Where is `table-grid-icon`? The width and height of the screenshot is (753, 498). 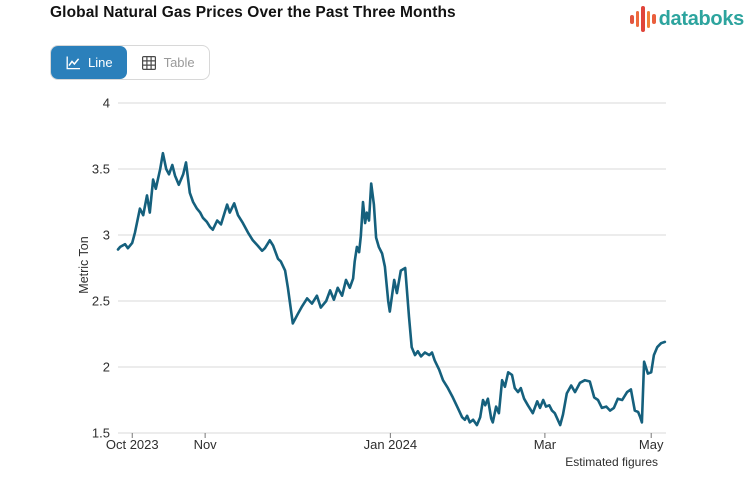
table-grid-icon is located at coordinates (149, 63).